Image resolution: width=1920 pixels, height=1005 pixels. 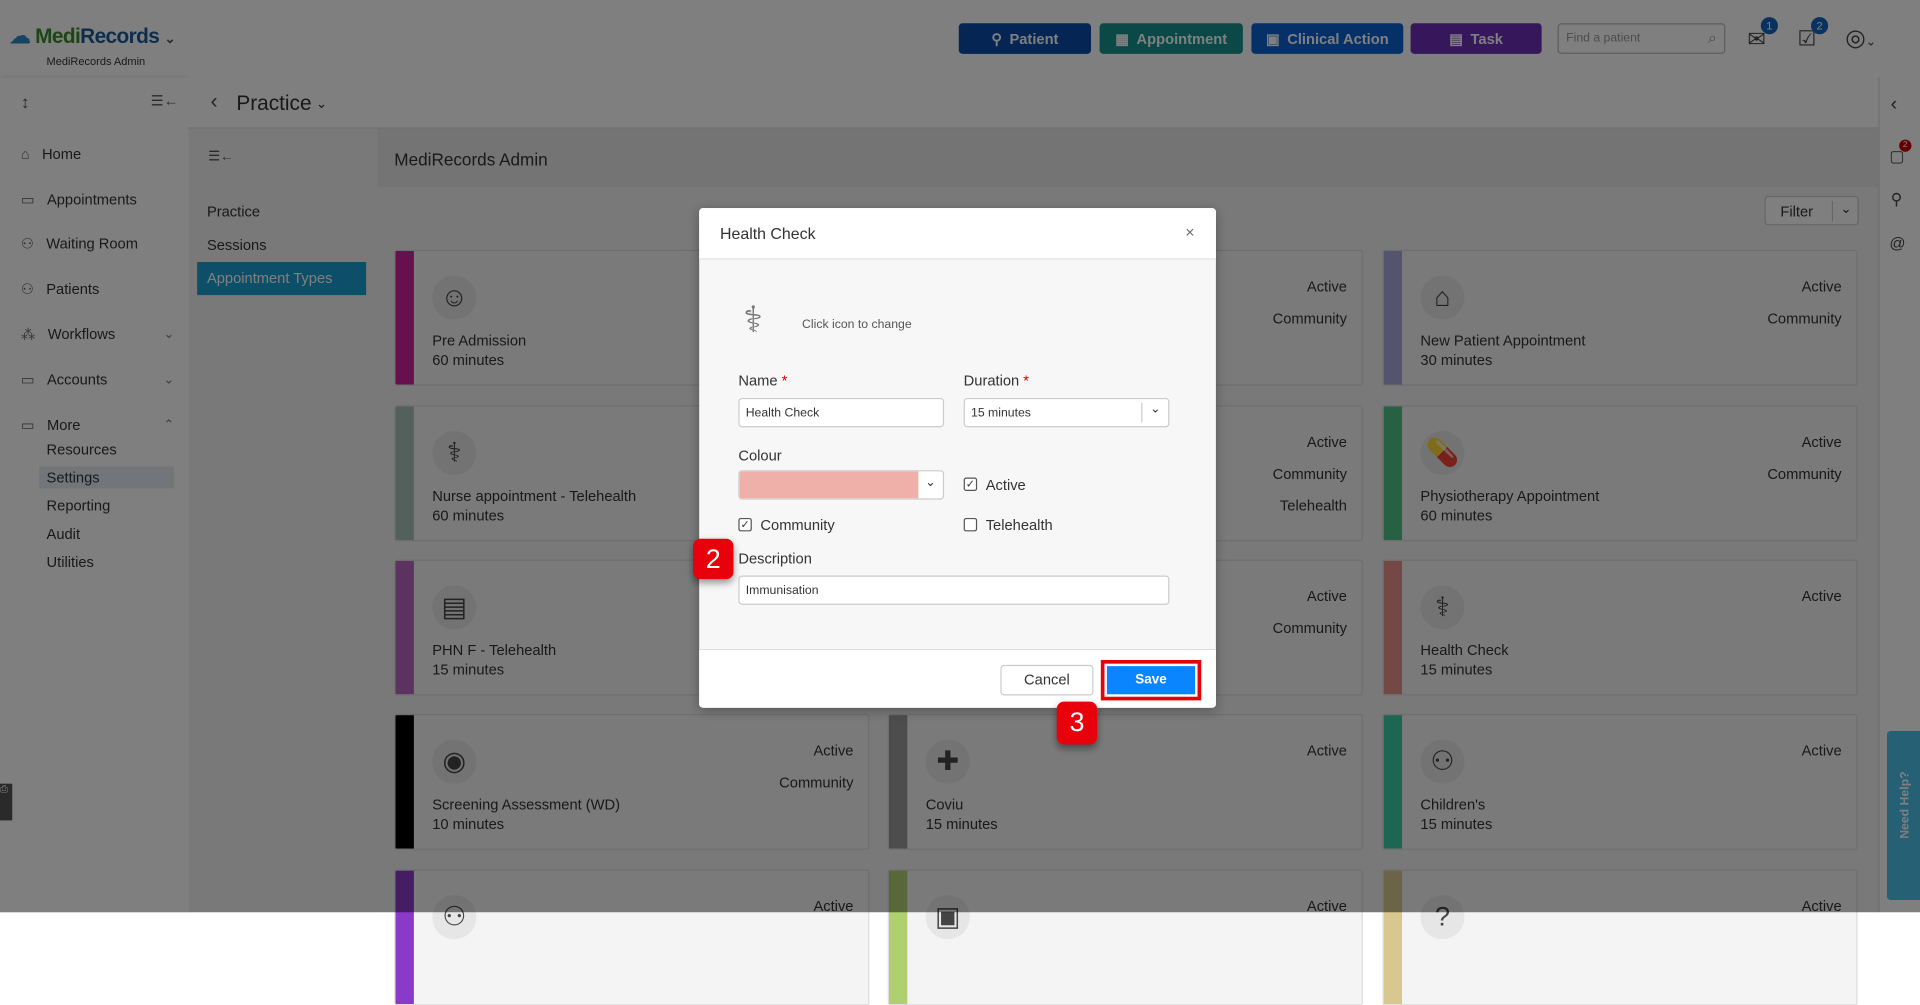 I want to click on telehealth-checkbox, so click(x=970, y=524).